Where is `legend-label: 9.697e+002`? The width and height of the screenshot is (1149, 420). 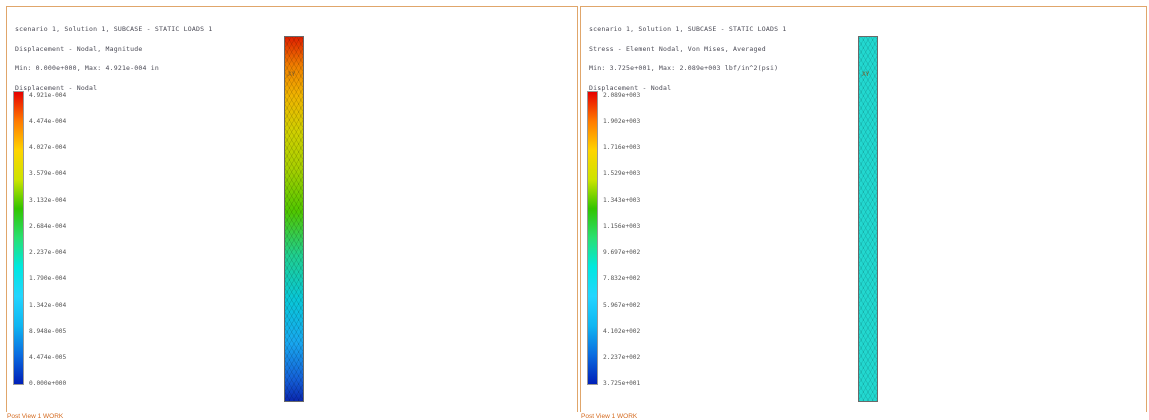
legend-label: 9.697e+002 is located at coordinates (622, 252).